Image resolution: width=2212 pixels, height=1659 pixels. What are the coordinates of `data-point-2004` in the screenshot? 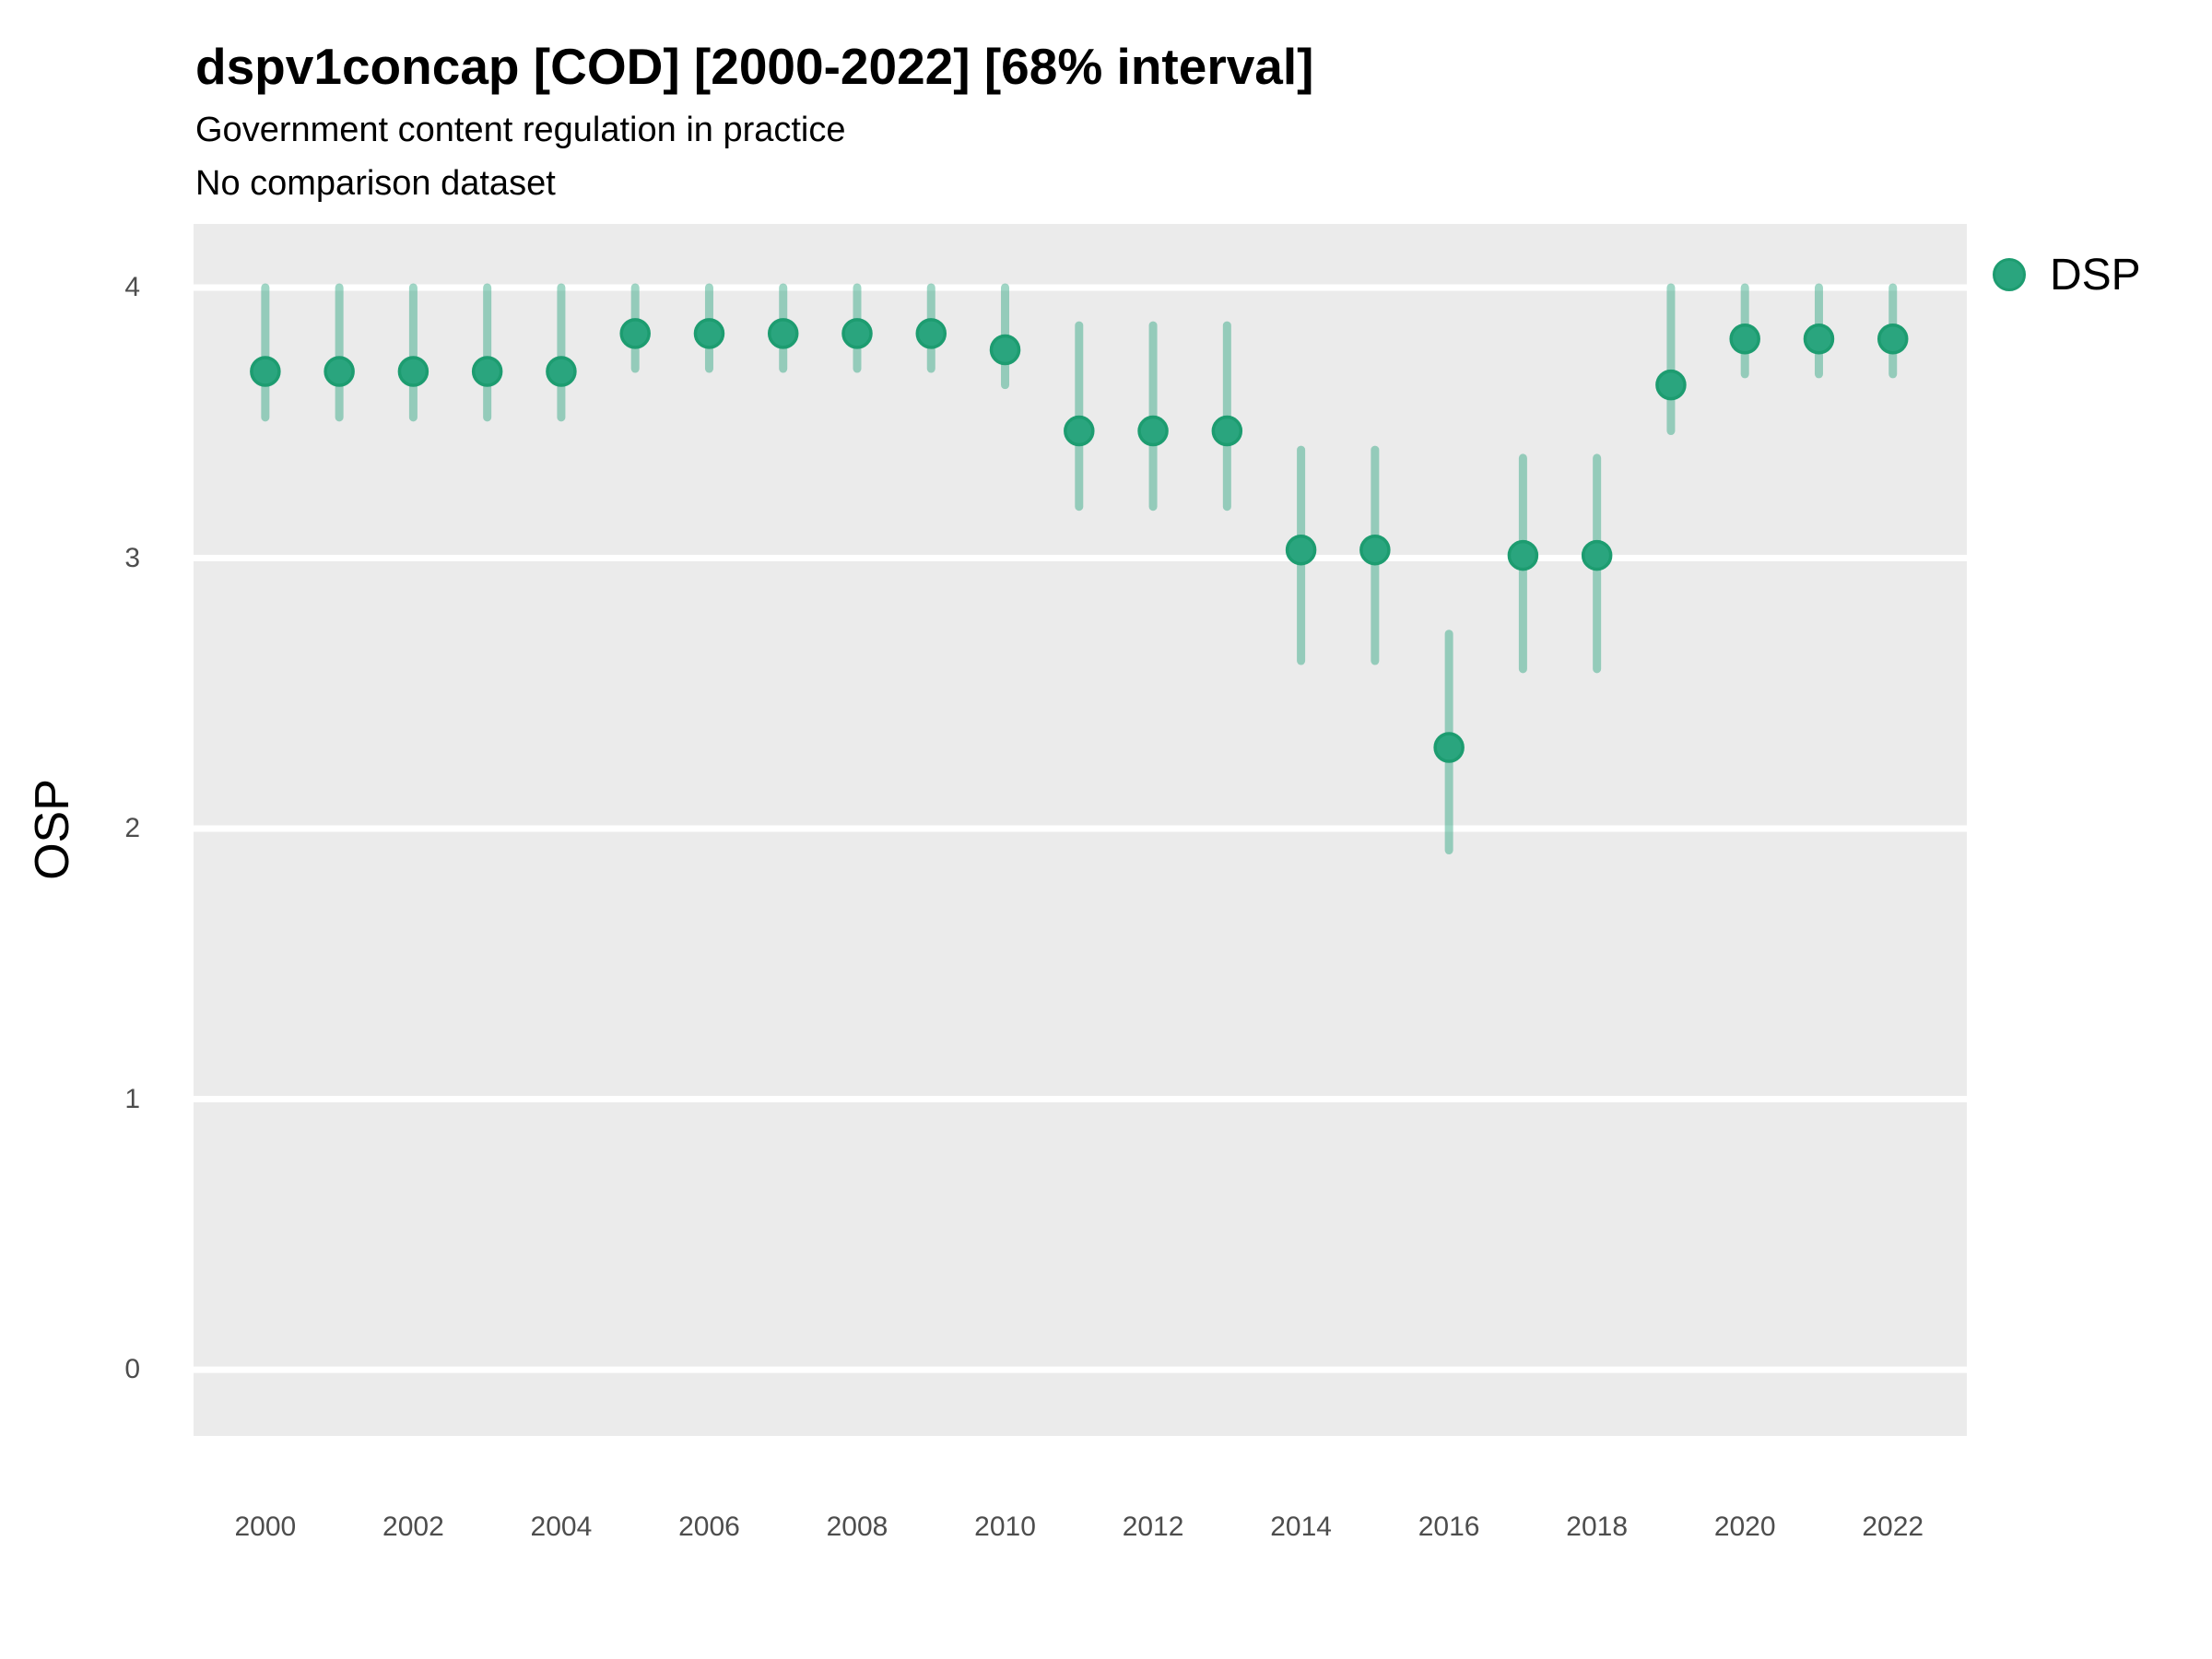 It's located at (561, 371).